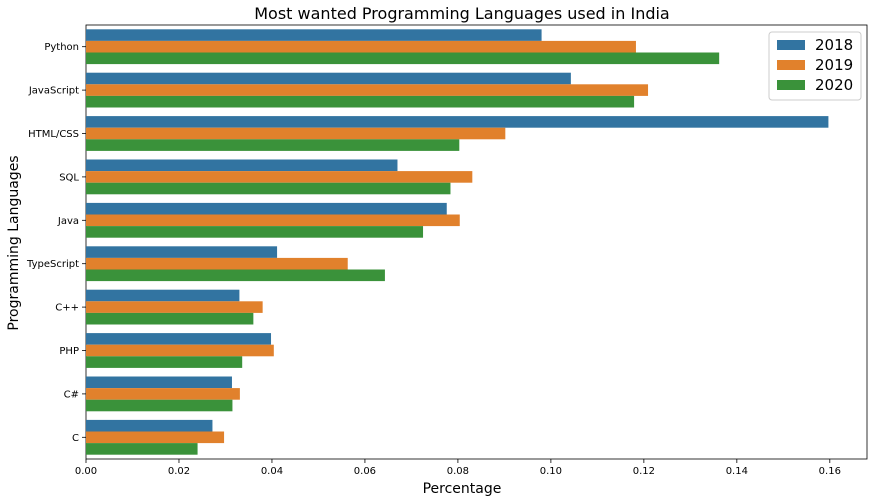 The width and height of the screenshot is (877, 502). I want to click on x-tick-label: 0.16, so click(830, 471).